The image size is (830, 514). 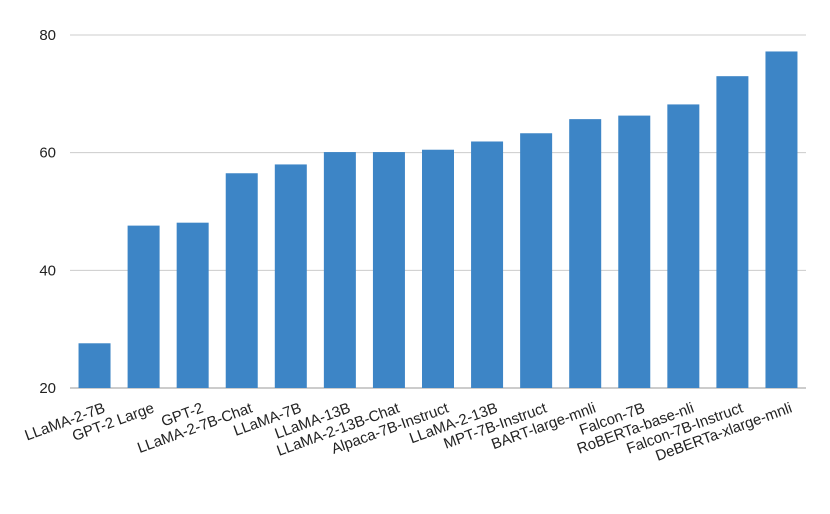 I want to click on y-tick-label: 60, so click(x=47, y=153).